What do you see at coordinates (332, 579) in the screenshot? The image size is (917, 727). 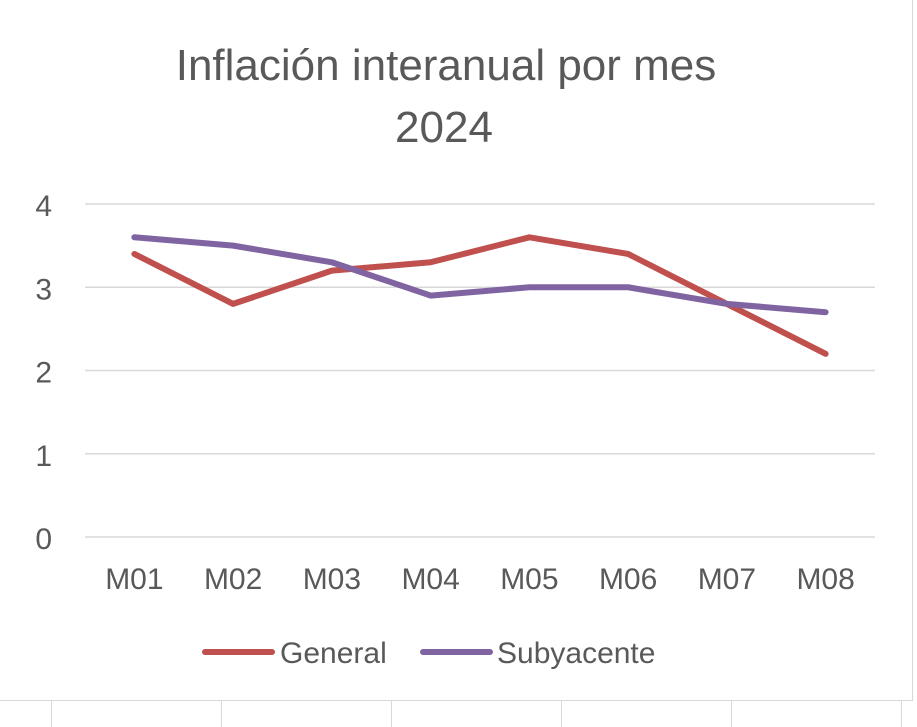 I see `x-tick-label: M03` at bounding box center [332, 579].